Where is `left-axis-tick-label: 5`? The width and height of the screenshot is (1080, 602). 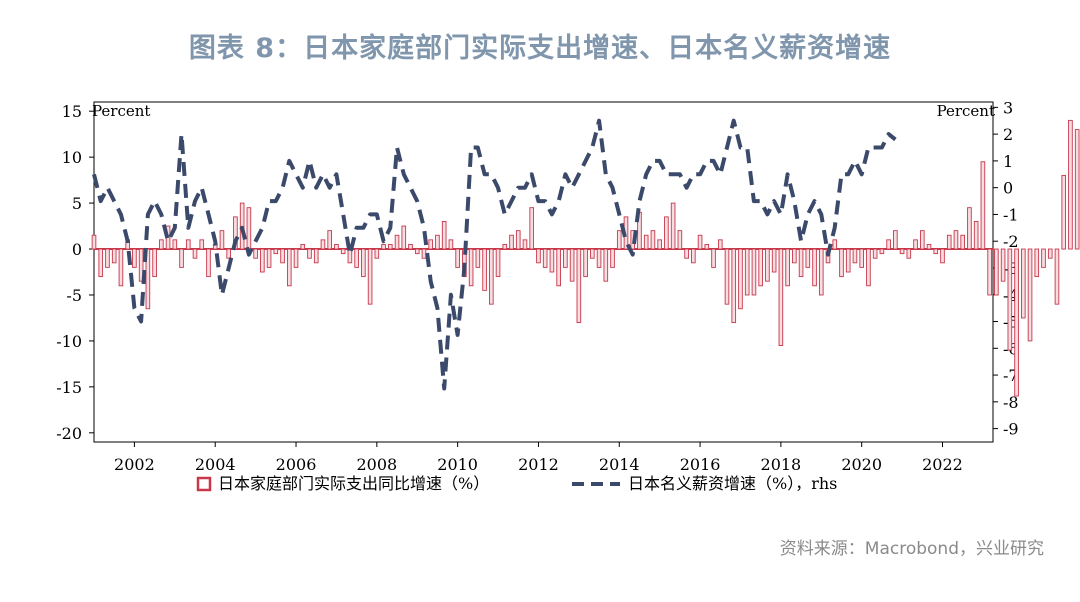
left-axis-tick-label: 5 is located at coordinates (77, 203).